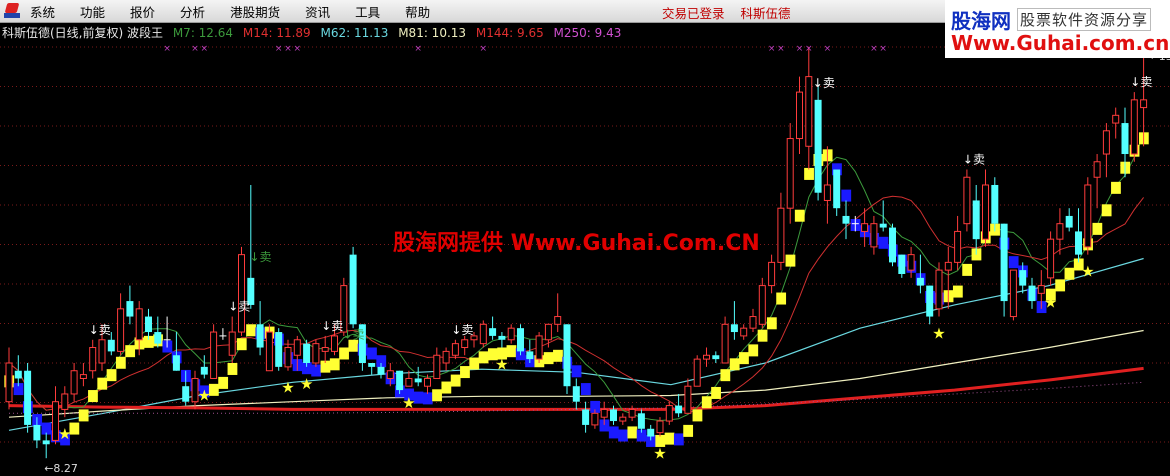 The width and height of the screenshot is (1170, 476). What do you see at coordinates (418, 12) in the screenshot?
I see `menu-help: 帮助` at bounding box center [418, 12].